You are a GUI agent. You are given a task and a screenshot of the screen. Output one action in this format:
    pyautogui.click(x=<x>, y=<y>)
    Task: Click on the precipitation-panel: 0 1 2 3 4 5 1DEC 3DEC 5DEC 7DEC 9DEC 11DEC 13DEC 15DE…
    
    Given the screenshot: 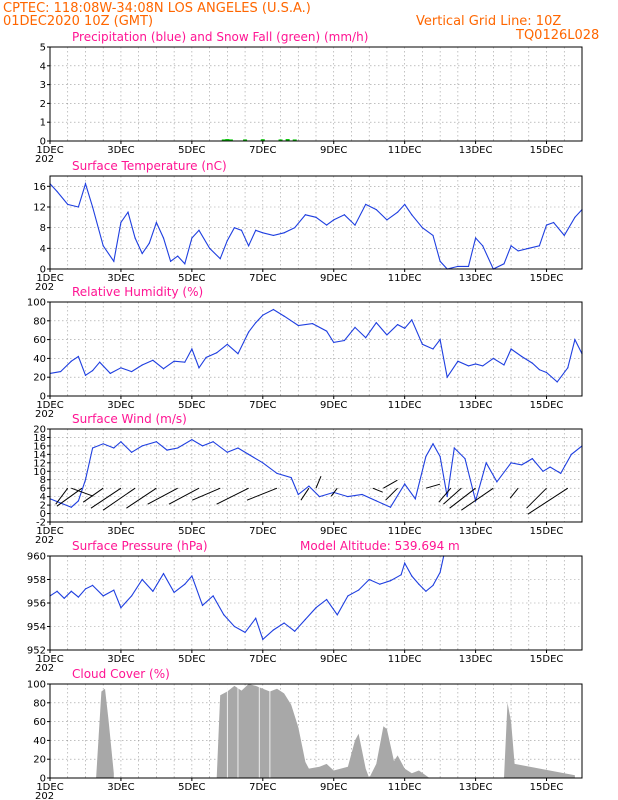 What is the action you would take?
    pyautogui.click(x=309, y=97)
    